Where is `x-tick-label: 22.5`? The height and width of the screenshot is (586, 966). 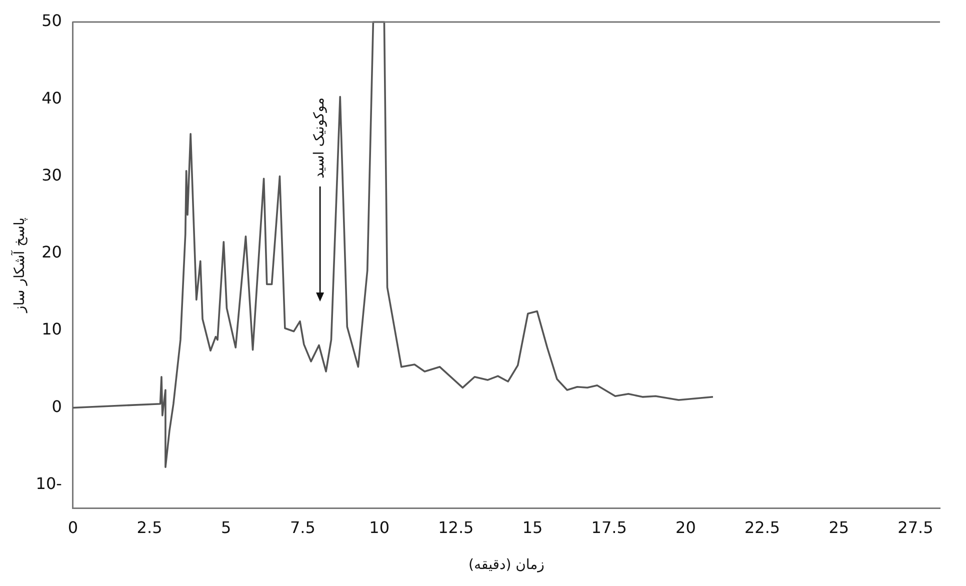 x-tick-label: 22.5 is located at coordinates (762, 527).